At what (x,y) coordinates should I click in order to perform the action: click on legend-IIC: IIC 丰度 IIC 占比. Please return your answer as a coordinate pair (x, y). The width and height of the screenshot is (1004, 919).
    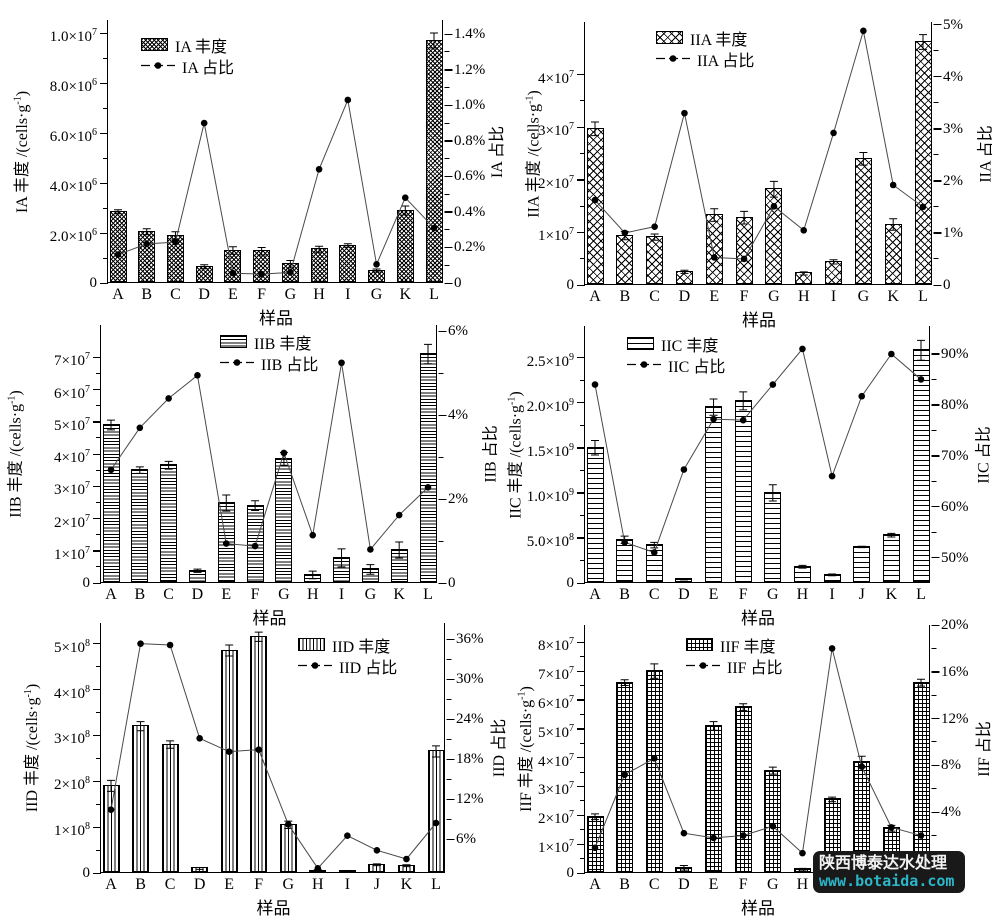
    Looking at the image, I should click on (676, 354).